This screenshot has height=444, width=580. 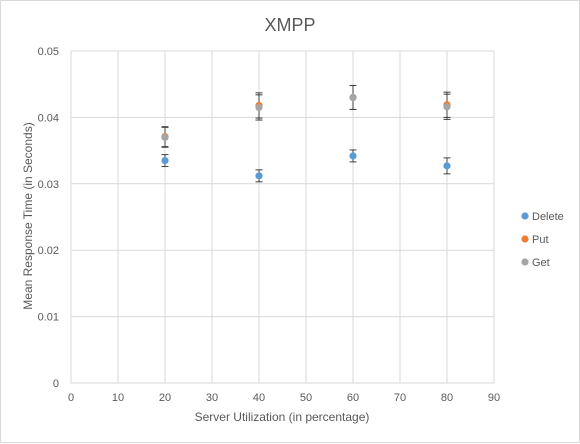 What do you see at coordinates (282, 417) in the screenshot?
I see `x-axis-label: Server Utilization (in percentage)` at bounding box center [282, 417].